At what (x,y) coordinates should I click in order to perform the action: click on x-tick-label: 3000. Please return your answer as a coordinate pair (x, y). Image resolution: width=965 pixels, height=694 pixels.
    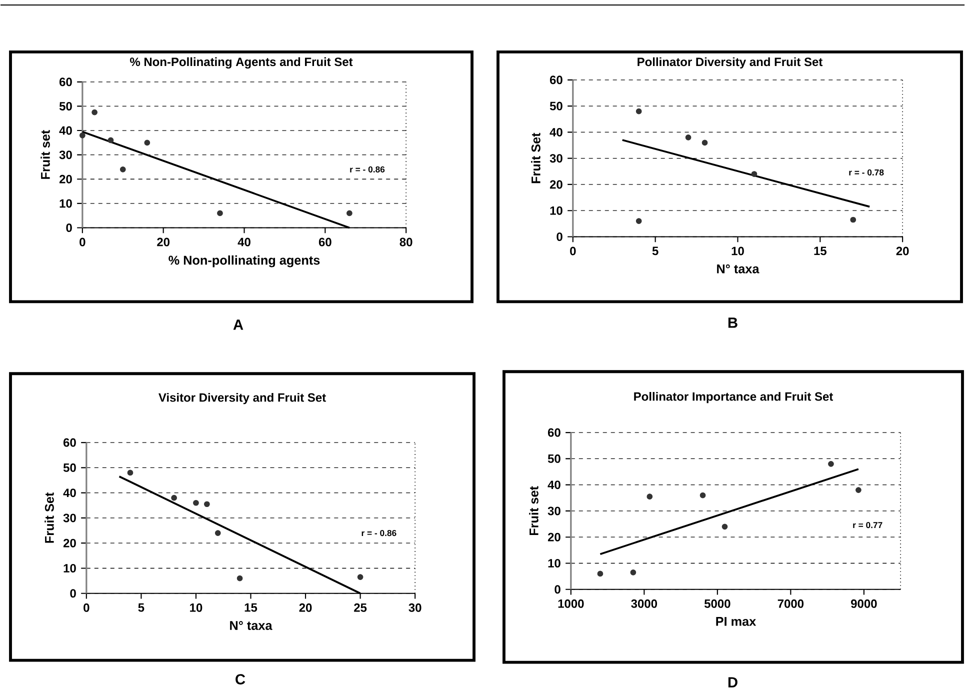
    Looking at the image, I should click on (644, 603).